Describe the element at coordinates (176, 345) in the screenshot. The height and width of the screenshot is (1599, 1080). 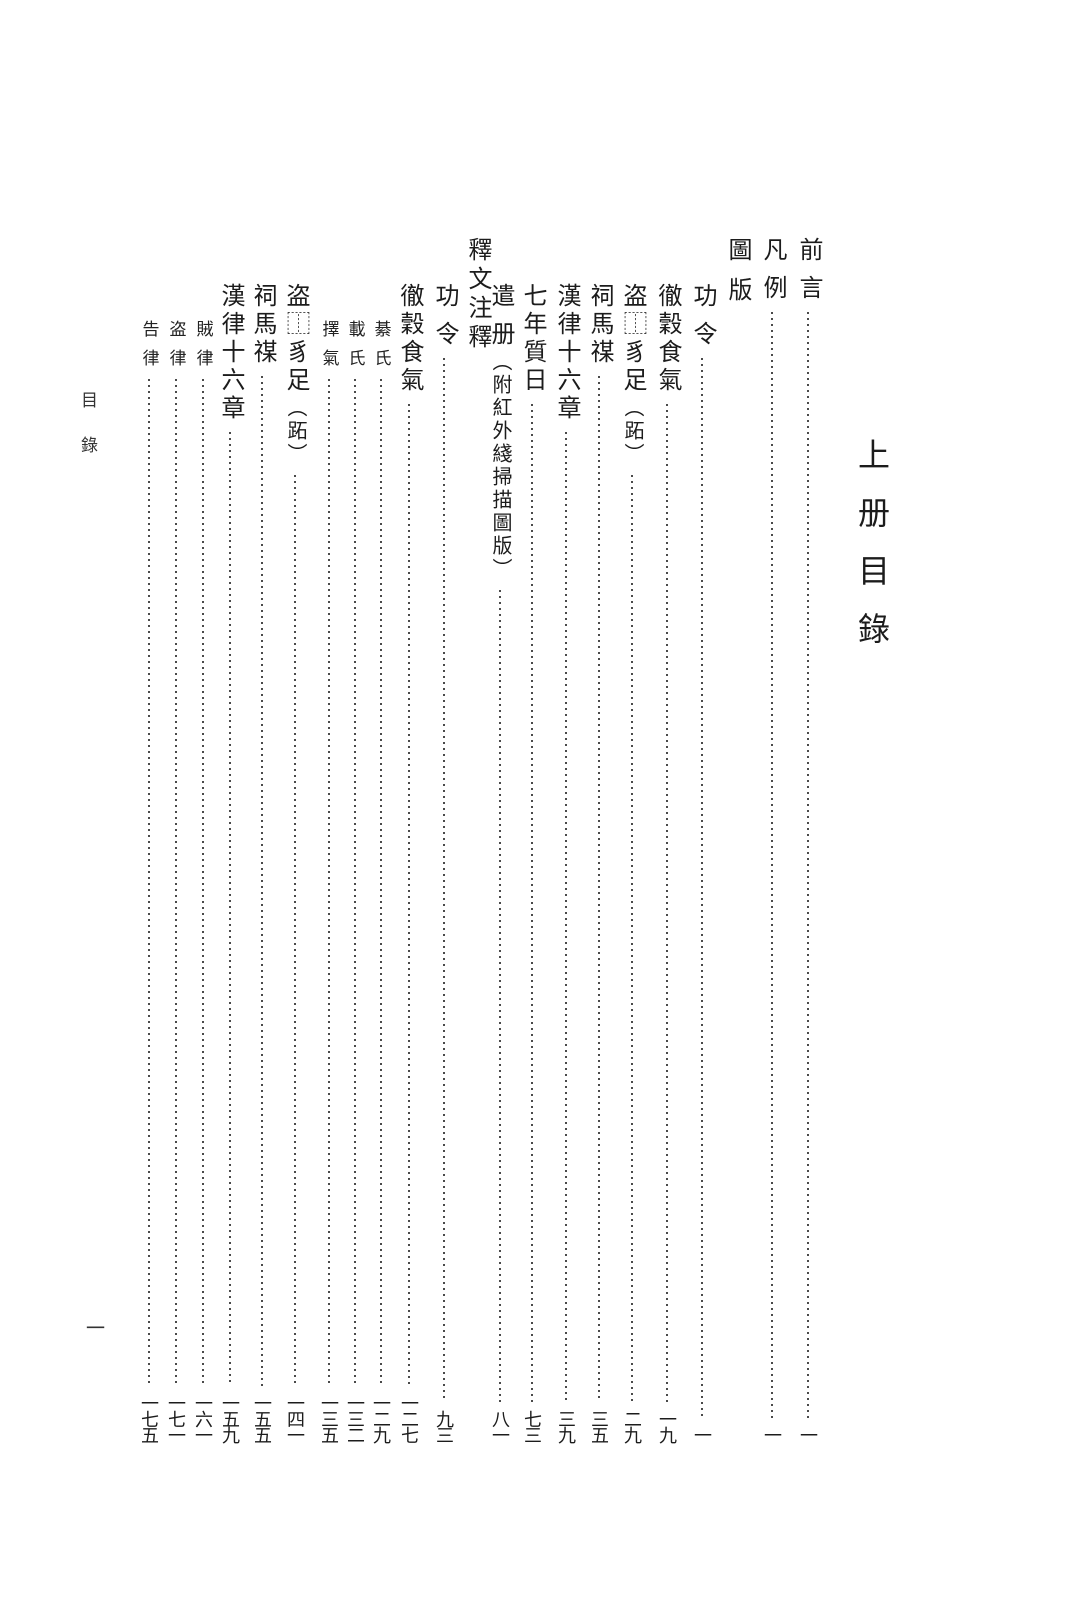
I see `toc-entry-title: 盗 律` at that location.